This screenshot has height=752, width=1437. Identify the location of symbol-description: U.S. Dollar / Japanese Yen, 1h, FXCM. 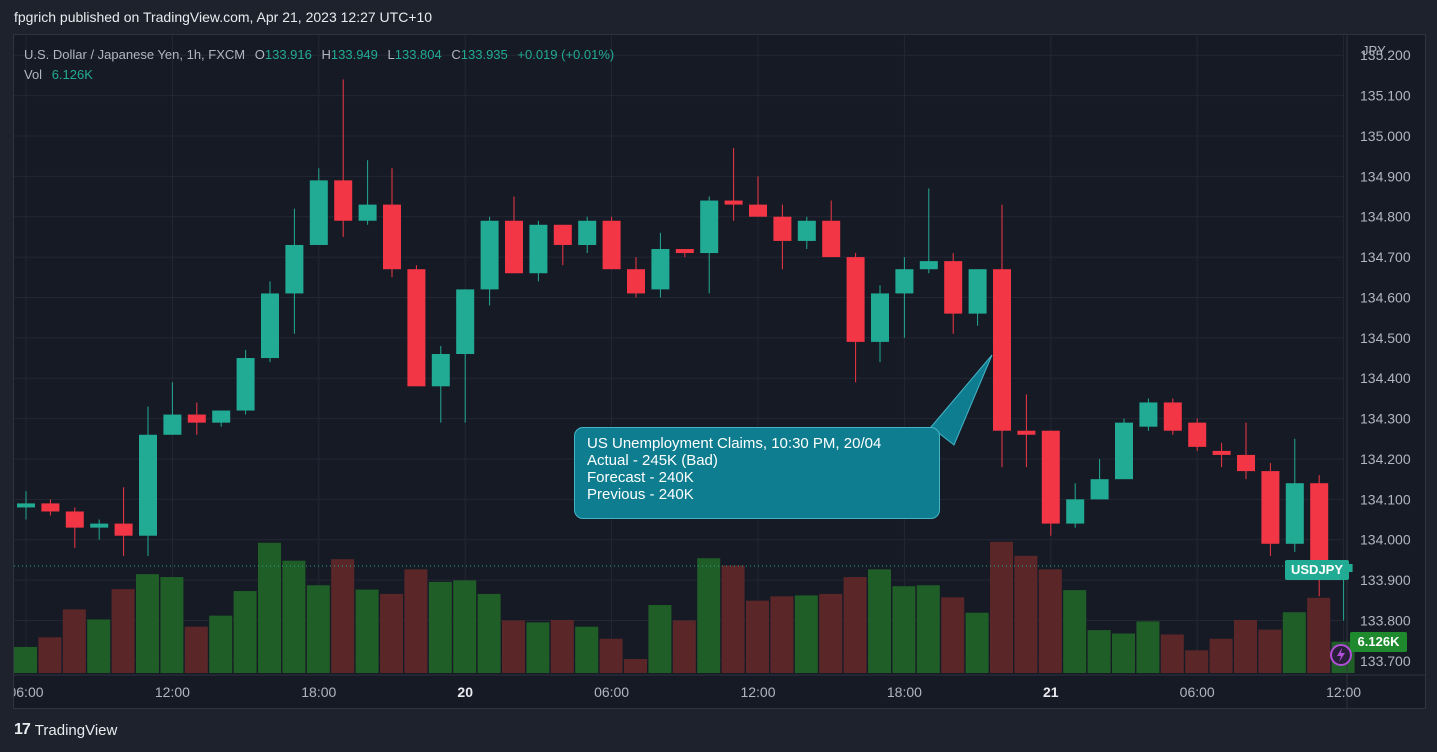
(135, 54).